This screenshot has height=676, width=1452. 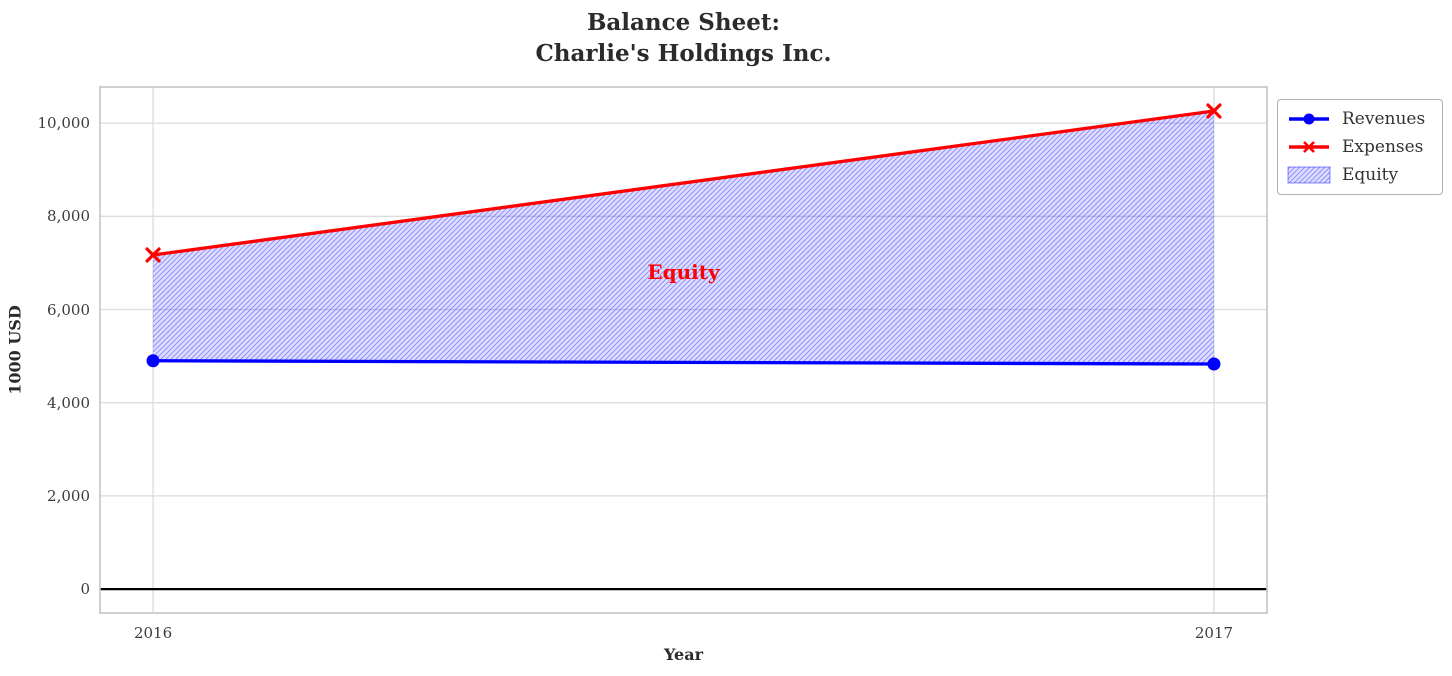 What do you see at coordinates (1384, 119) in the screenshot?
I see `legend-label: Revenues` at bounding box center [1384, 119].